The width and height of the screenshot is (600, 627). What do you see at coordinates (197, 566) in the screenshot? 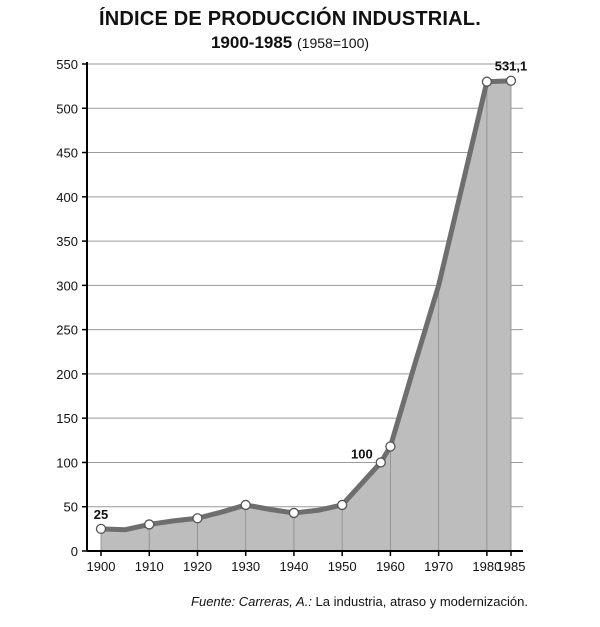
I see `x-tick-label: 1920` at bounding box center [197, 566].